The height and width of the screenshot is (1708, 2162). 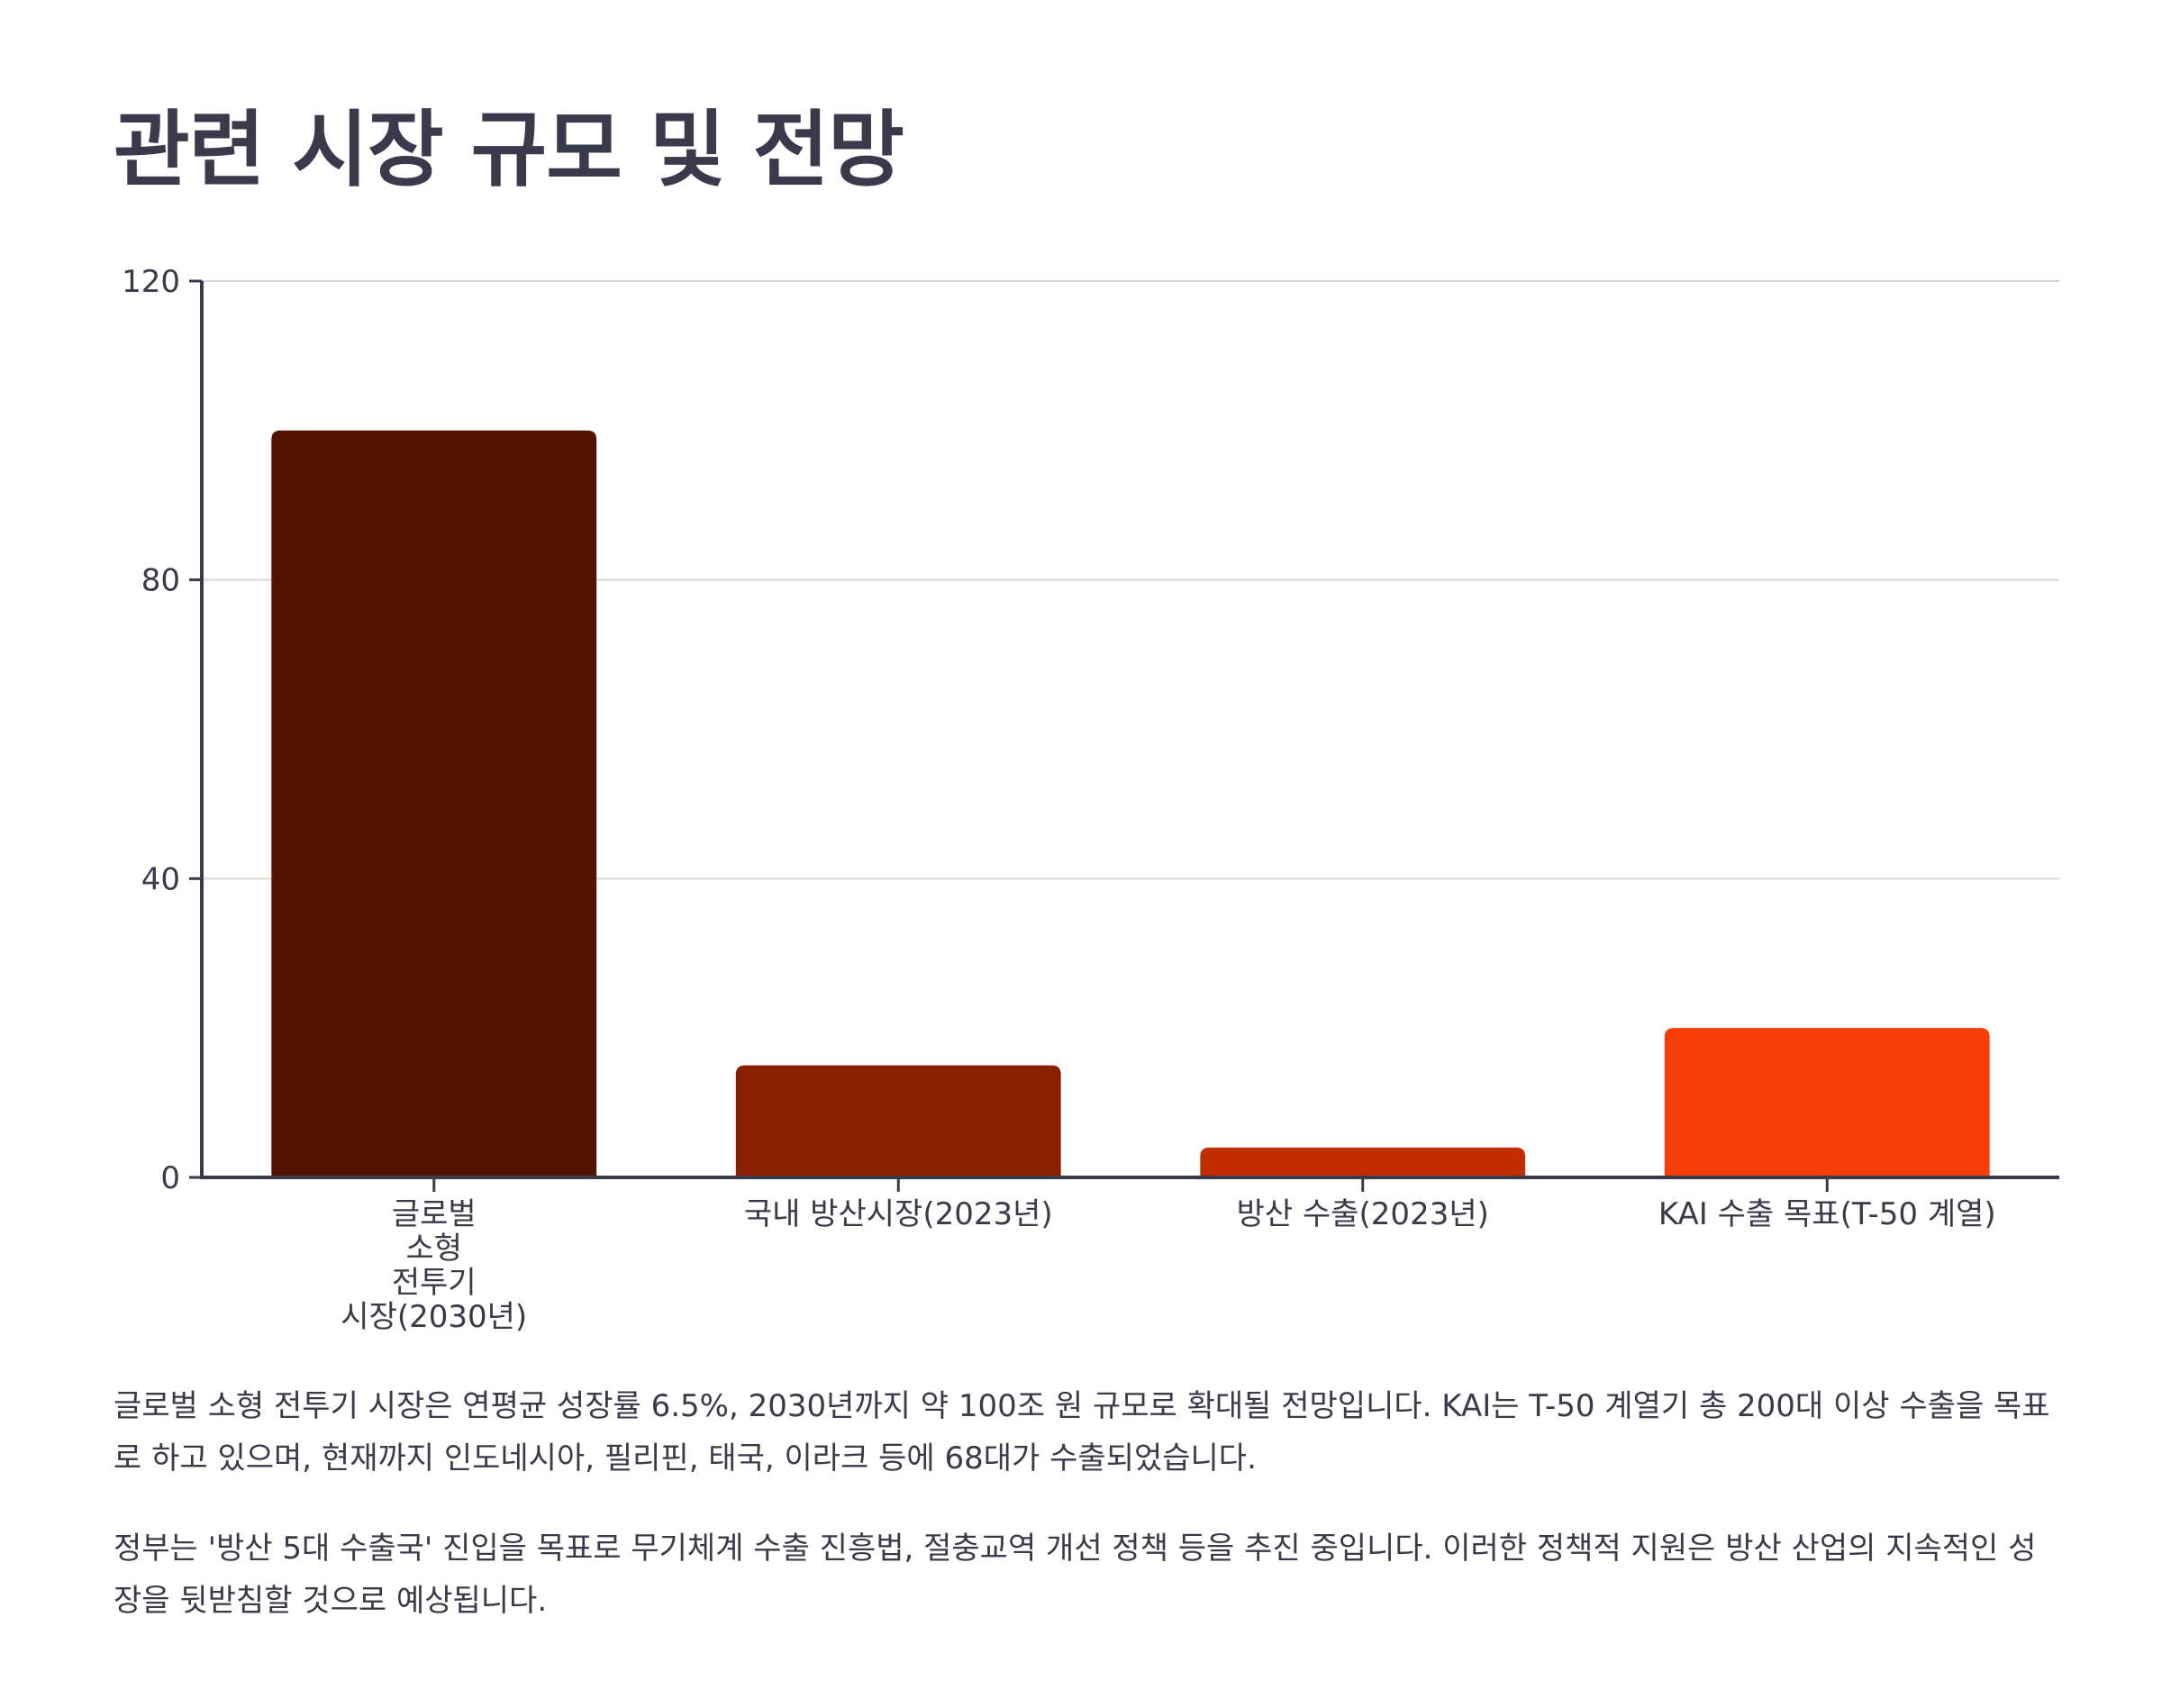 I want to click on x-tick-label: KAI 수출 목표(T-50 계열), so click(x=1827, y=1214).